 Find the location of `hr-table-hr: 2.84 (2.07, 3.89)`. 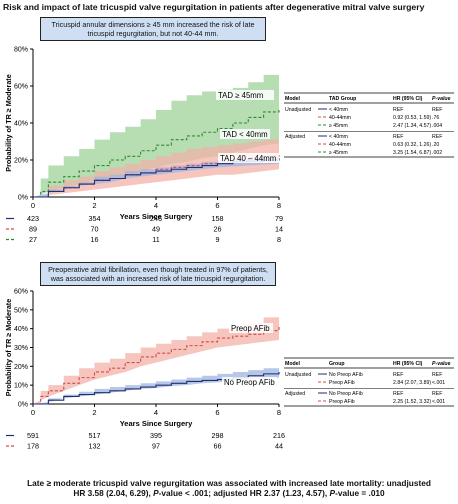

hr-table-hr: 2.84 (2.07, 3.89) is located at coordinates (412, 383).